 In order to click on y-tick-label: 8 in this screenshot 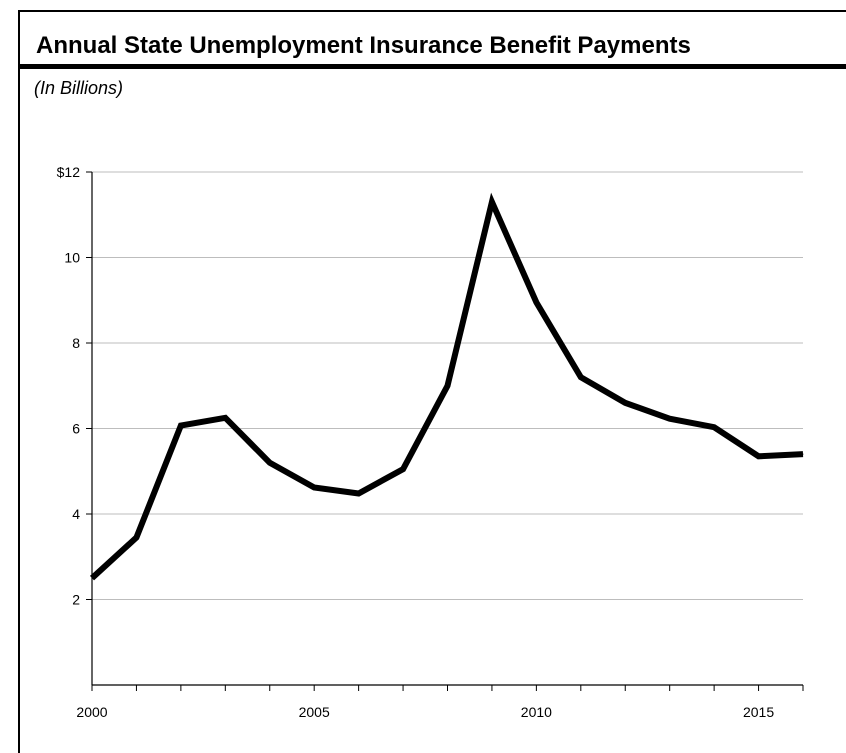, I will do `click(76, 343)`.